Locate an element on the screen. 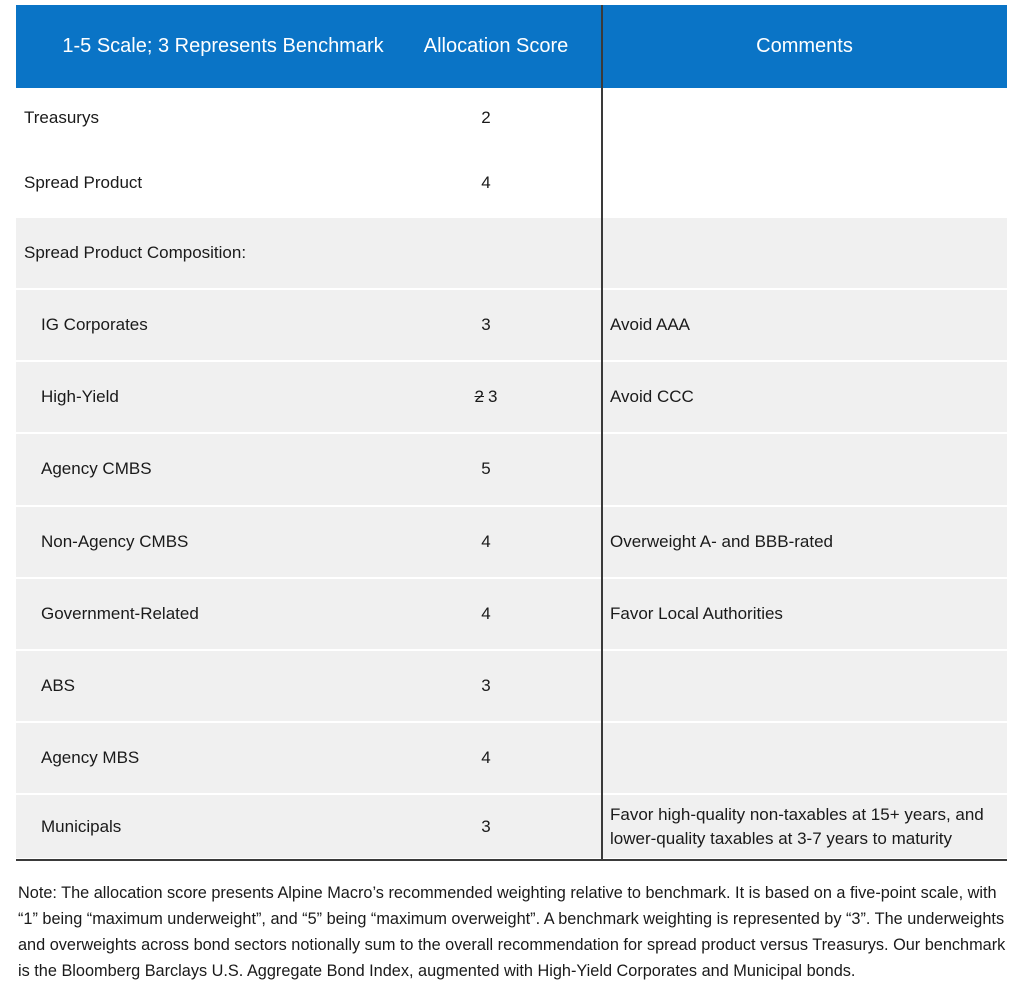 This screenshot has width=1024, height=1008. score: 5 is located at coordinates (486, 469).